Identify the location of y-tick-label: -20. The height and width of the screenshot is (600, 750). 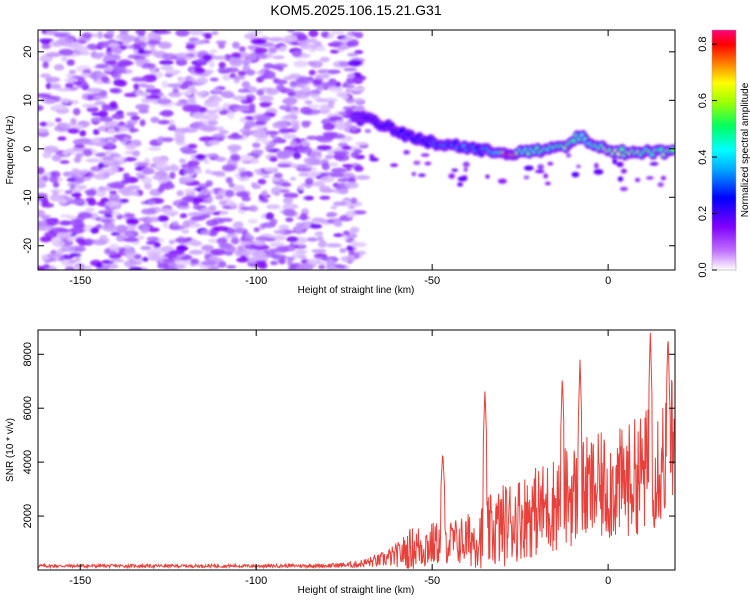
(28, 246).